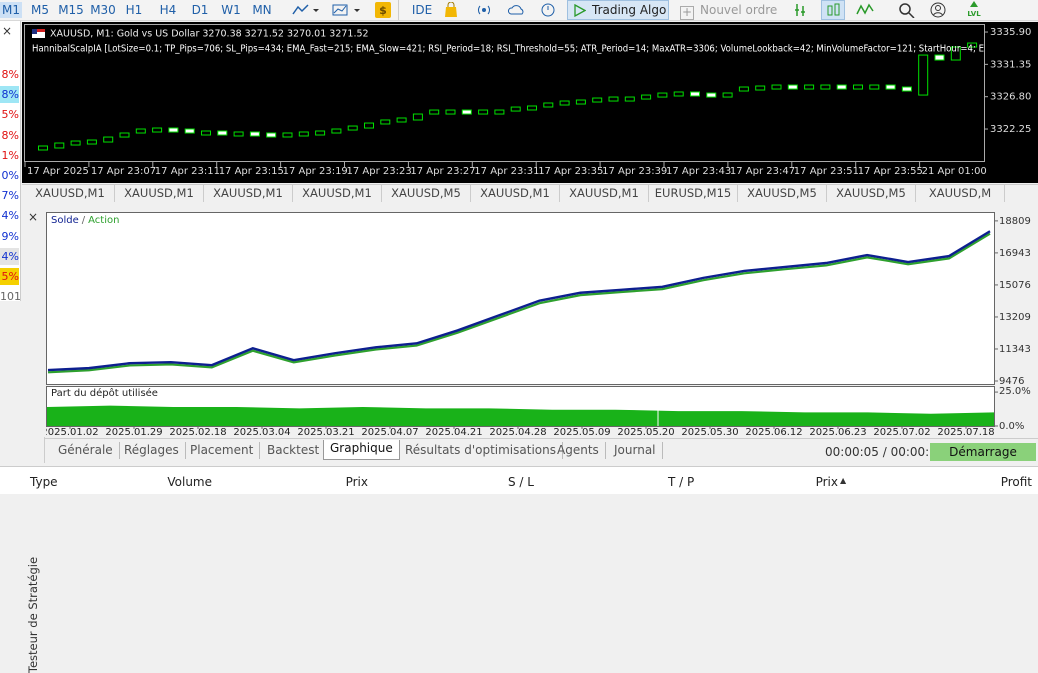 The image size is (1038, 673). What do you see at coordinates (305, 10) in the screenshot?
I see `chart-type-button` at bounding box center [305, 10].